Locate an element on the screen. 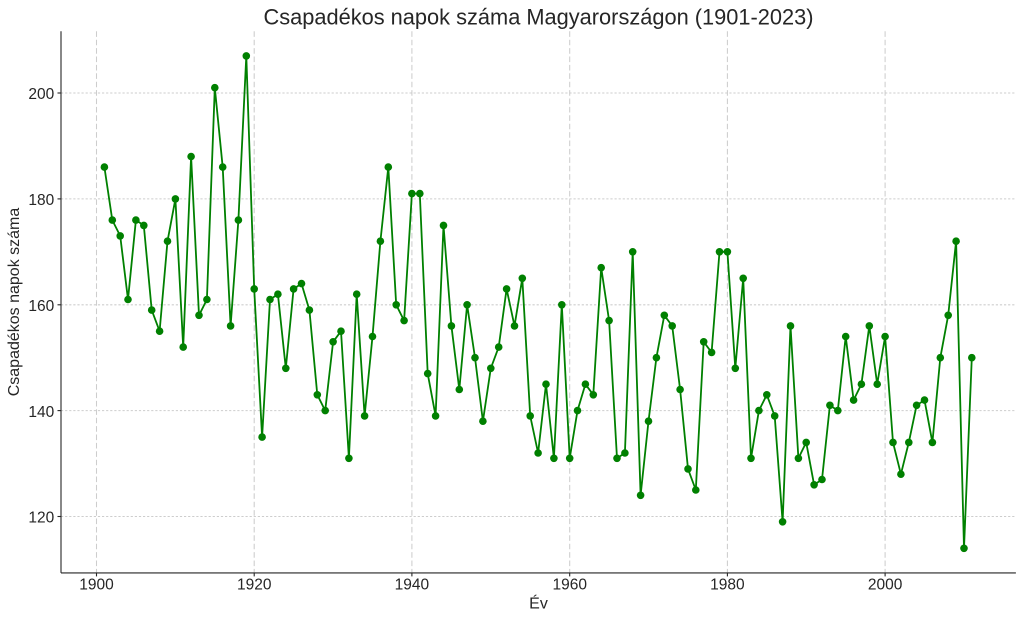 The image size is (1024, 620). svg-text: 140 is located at coordinates (41, 412).